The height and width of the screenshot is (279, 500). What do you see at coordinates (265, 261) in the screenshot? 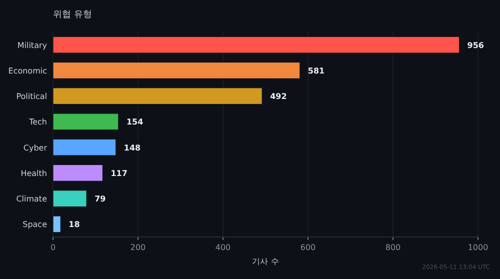
I see `x-axis-title: 기사 수` at bounding box center [265, 261].